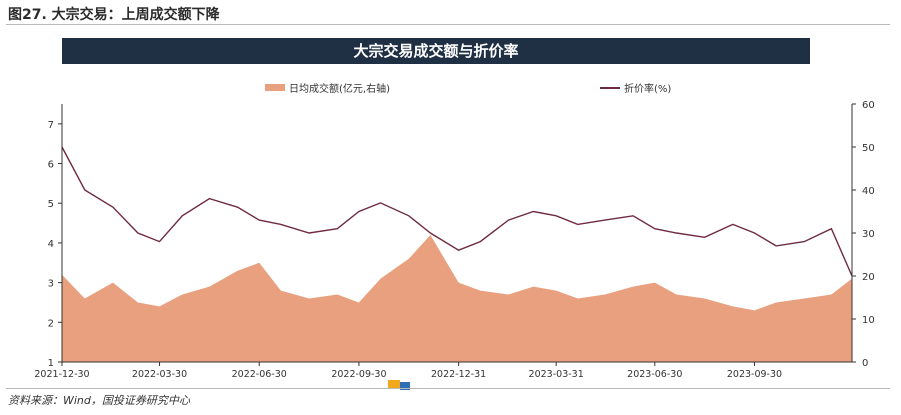 This screenshot has width=901, height=415. What do you see at coordinates (868, 277) in the screenshot?
I see `y-right-tick-label: 20` at bounding box center [868, 277].